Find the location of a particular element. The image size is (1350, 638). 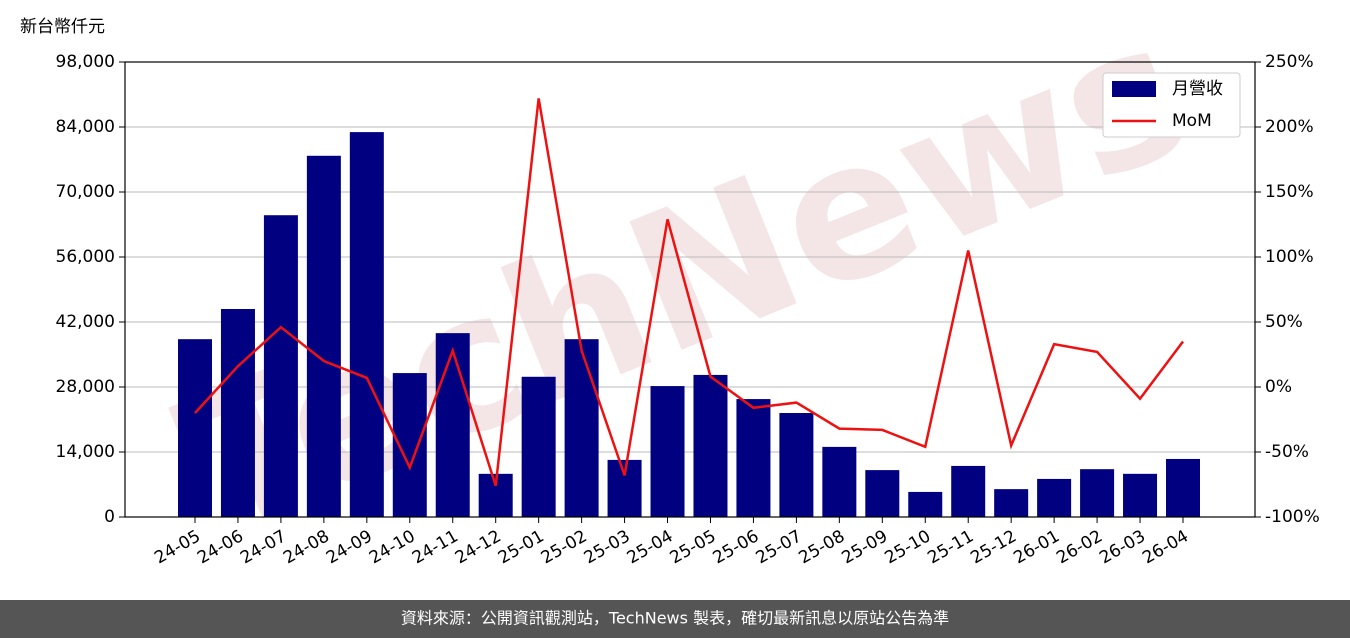

x-tick-label: 25-11 is located at coordinates (950, 547).